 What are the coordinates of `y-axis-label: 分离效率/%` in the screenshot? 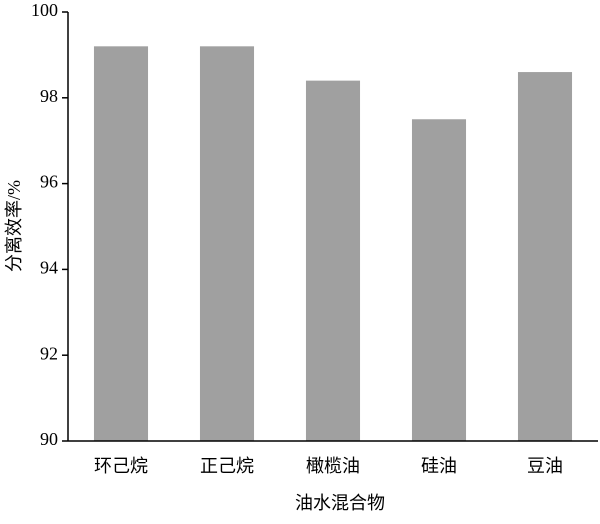 It's located at (14, 226).